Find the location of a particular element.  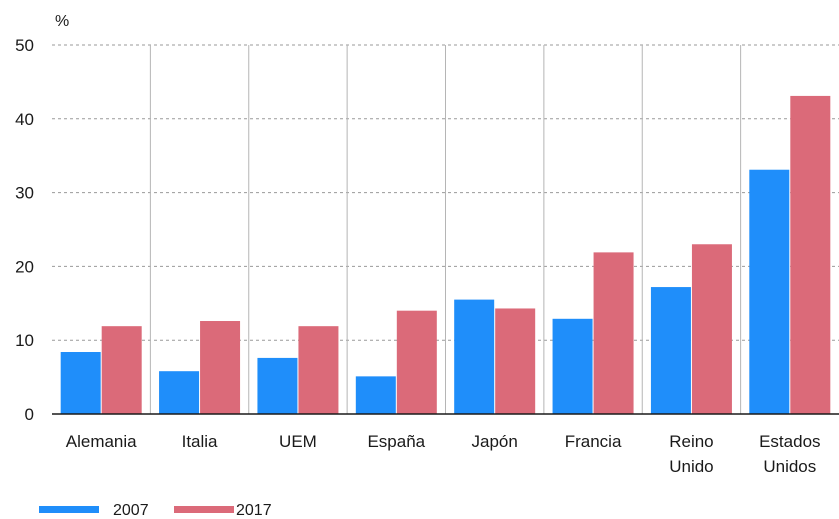

bar-2017-uem is located at coordinates (318, 370).